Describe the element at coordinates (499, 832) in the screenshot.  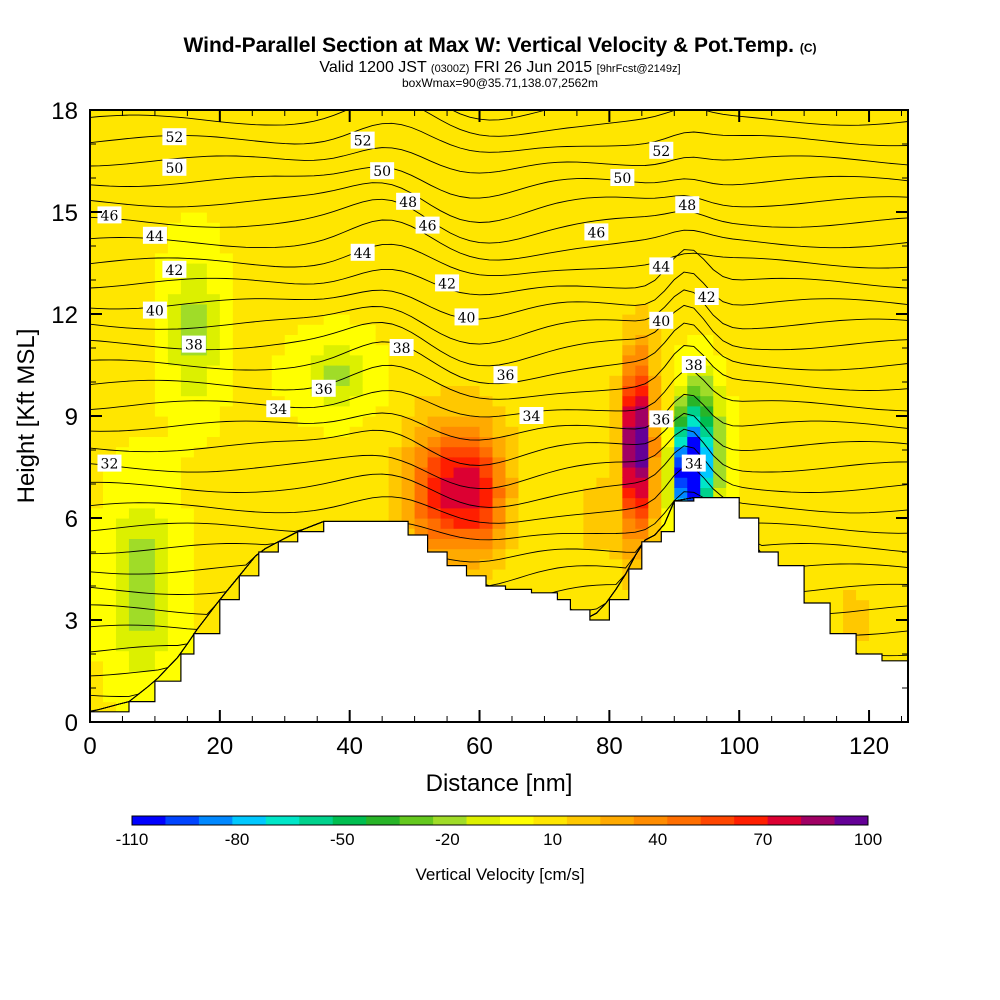
I see `colorbar: -110 -80 -50 -20 10 40 70 100` at that location.